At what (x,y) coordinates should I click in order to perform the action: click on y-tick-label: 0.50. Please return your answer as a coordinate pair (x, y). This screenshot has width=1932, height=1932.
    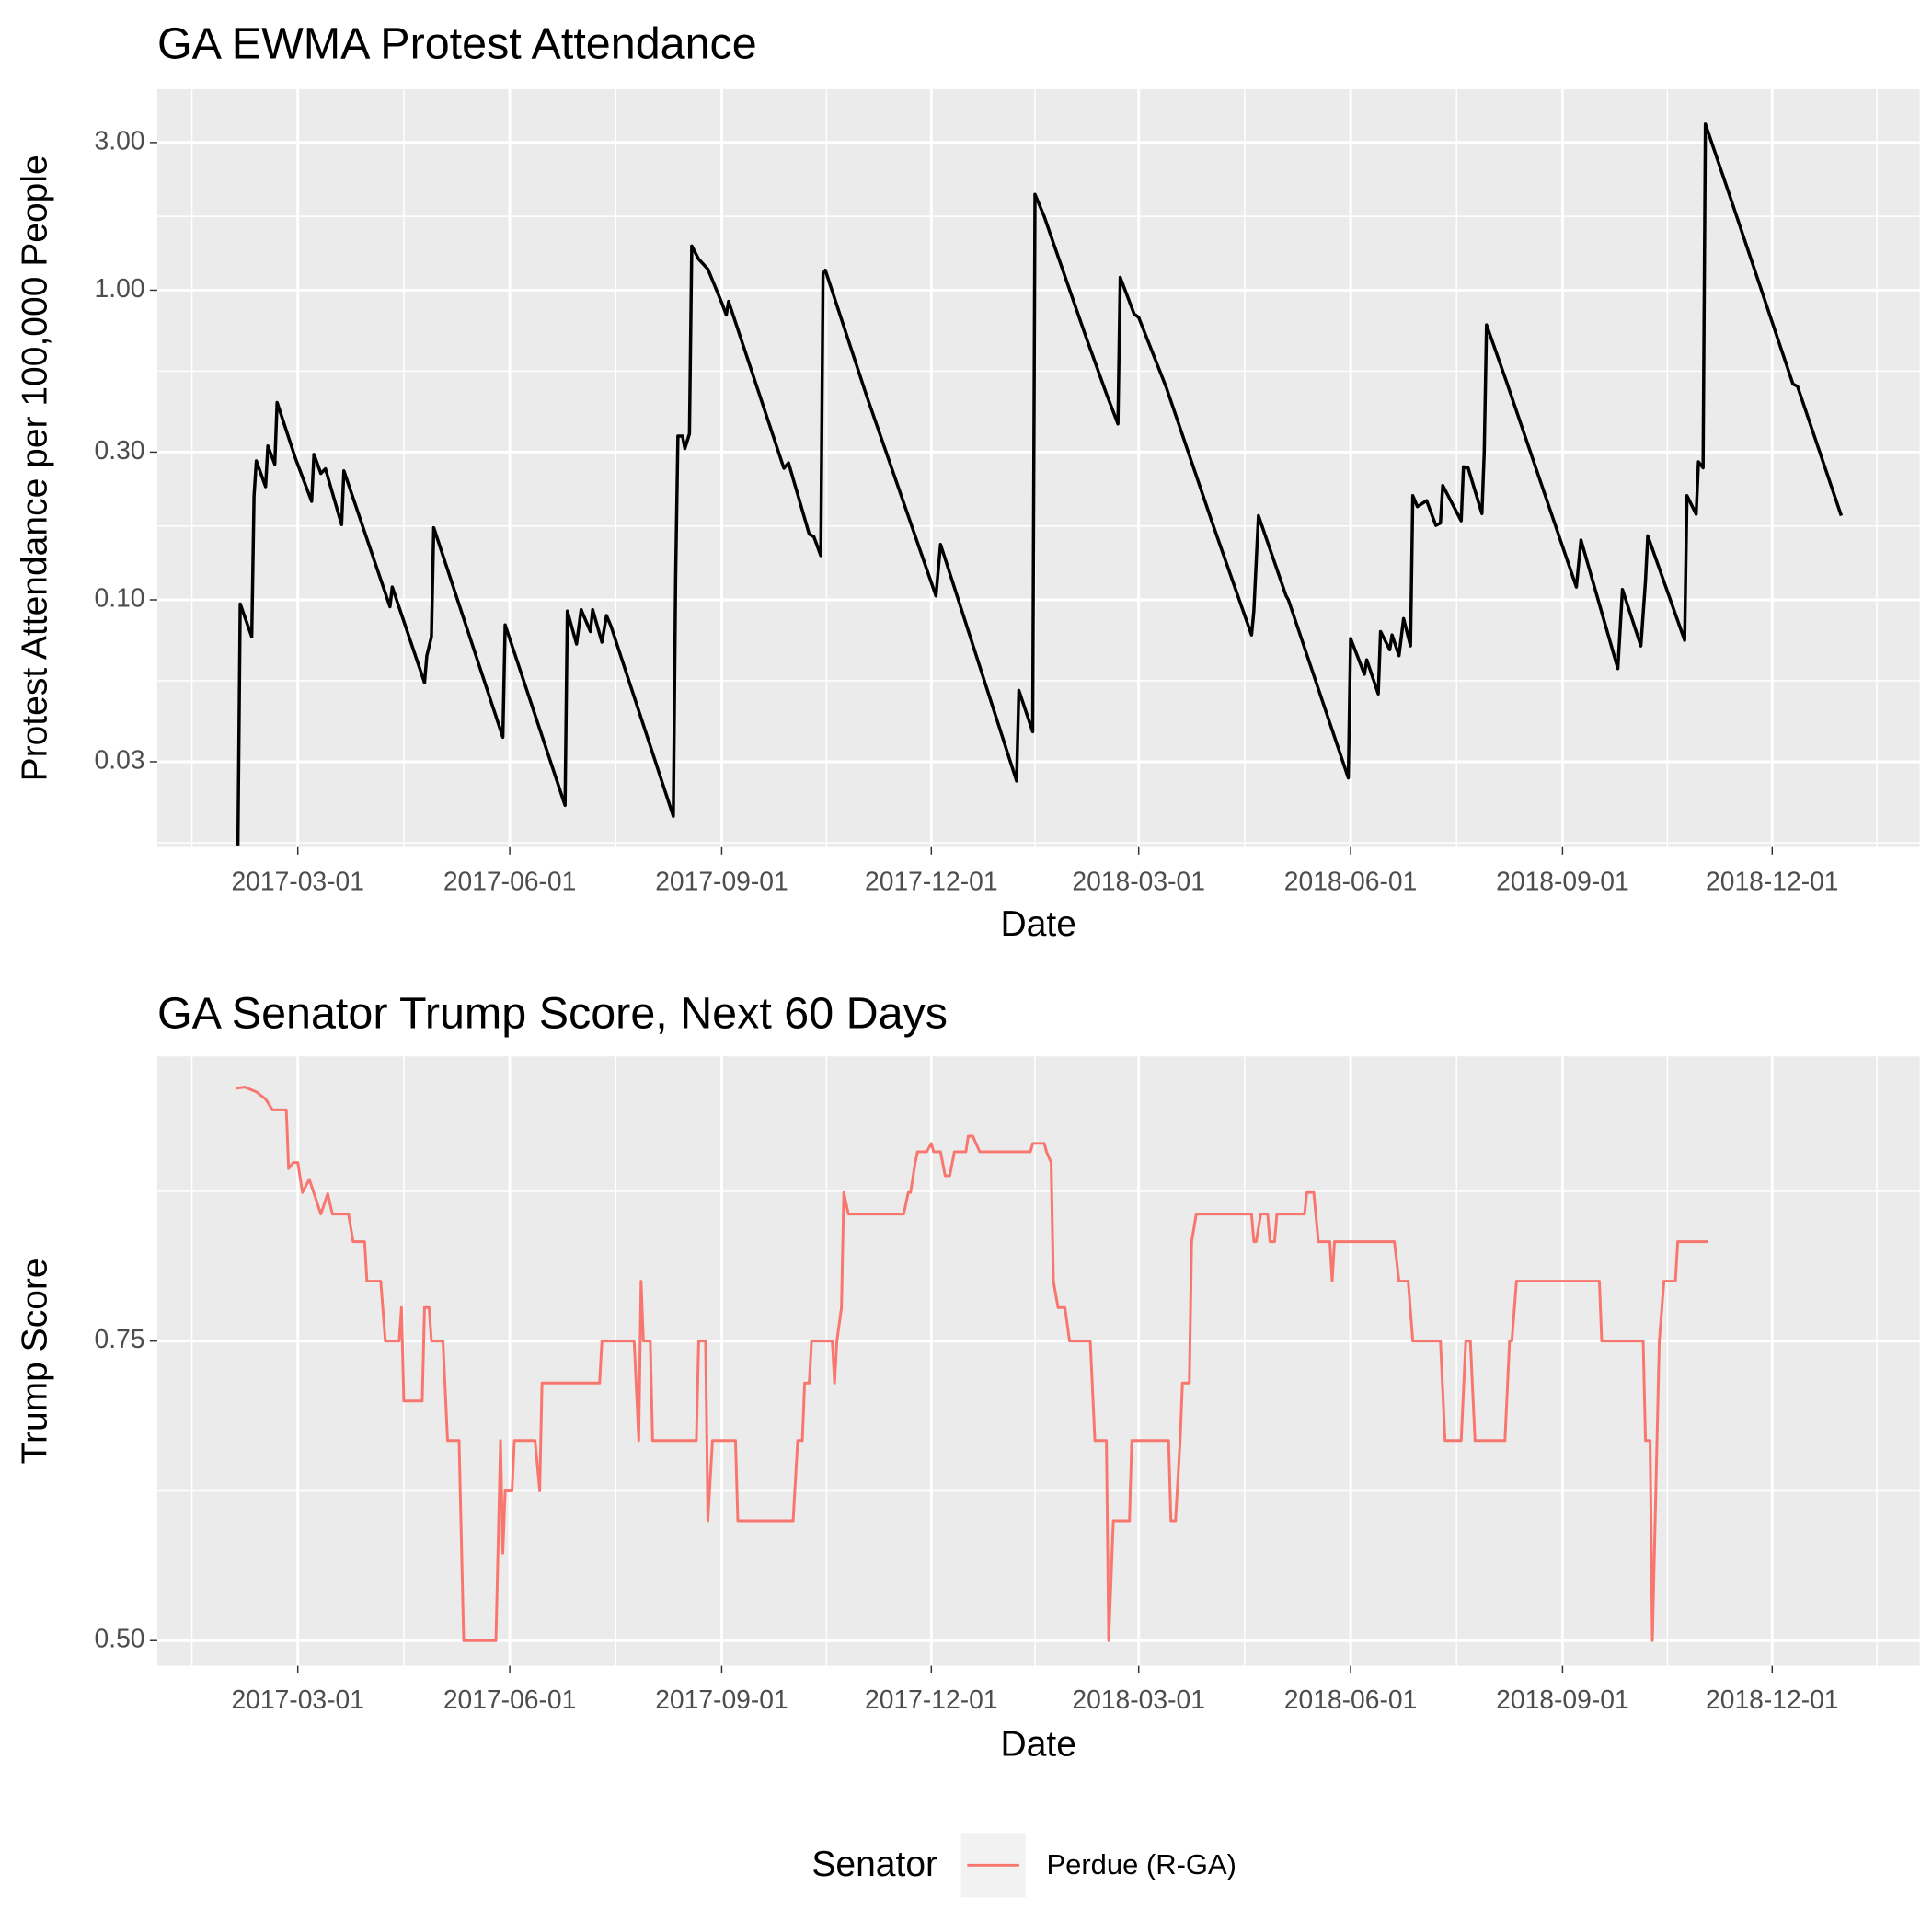
    Looking at the image, I should click on (120, 1638).